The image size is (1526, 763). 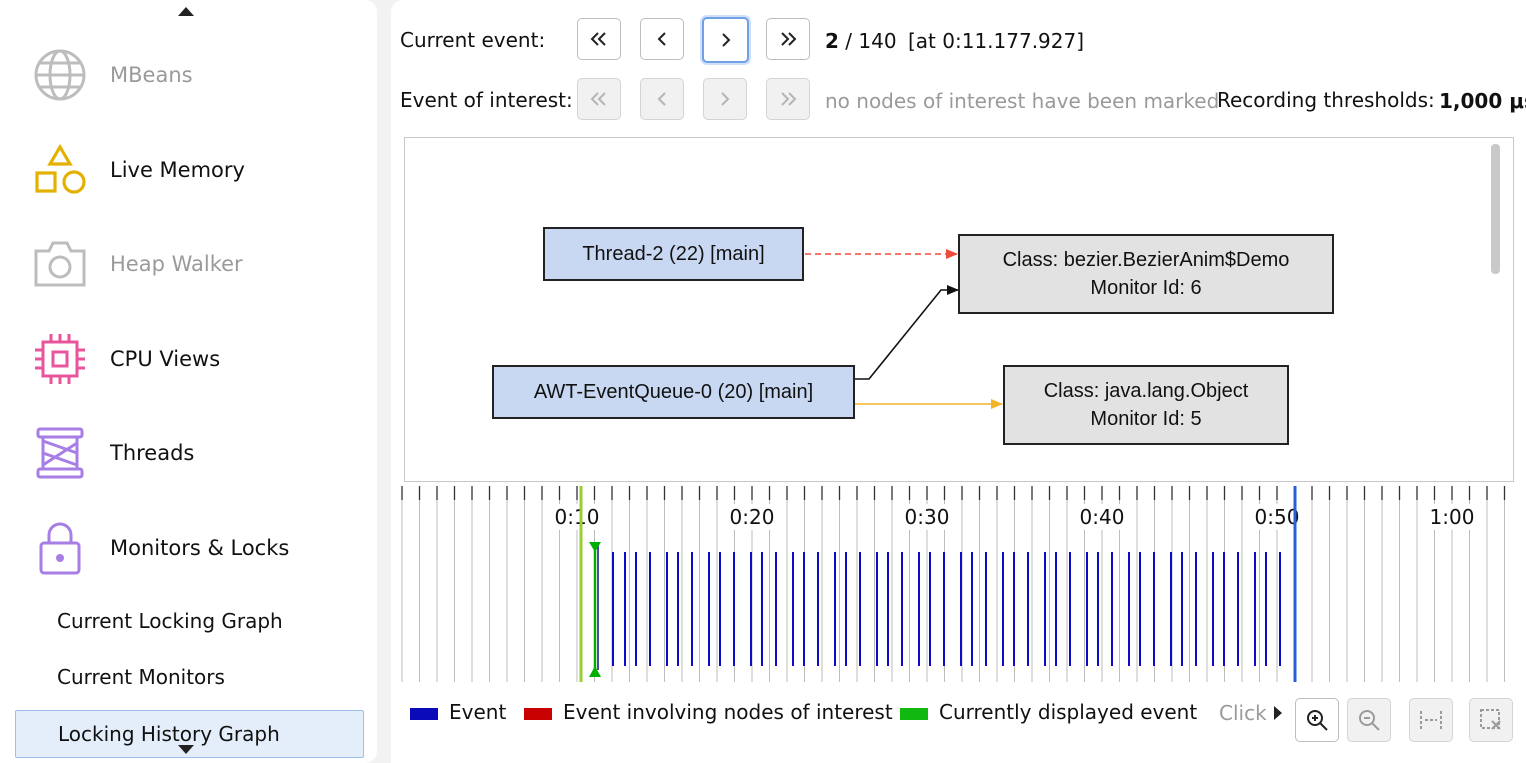 I want to click on first-event-button, so click(x=599, y=39).